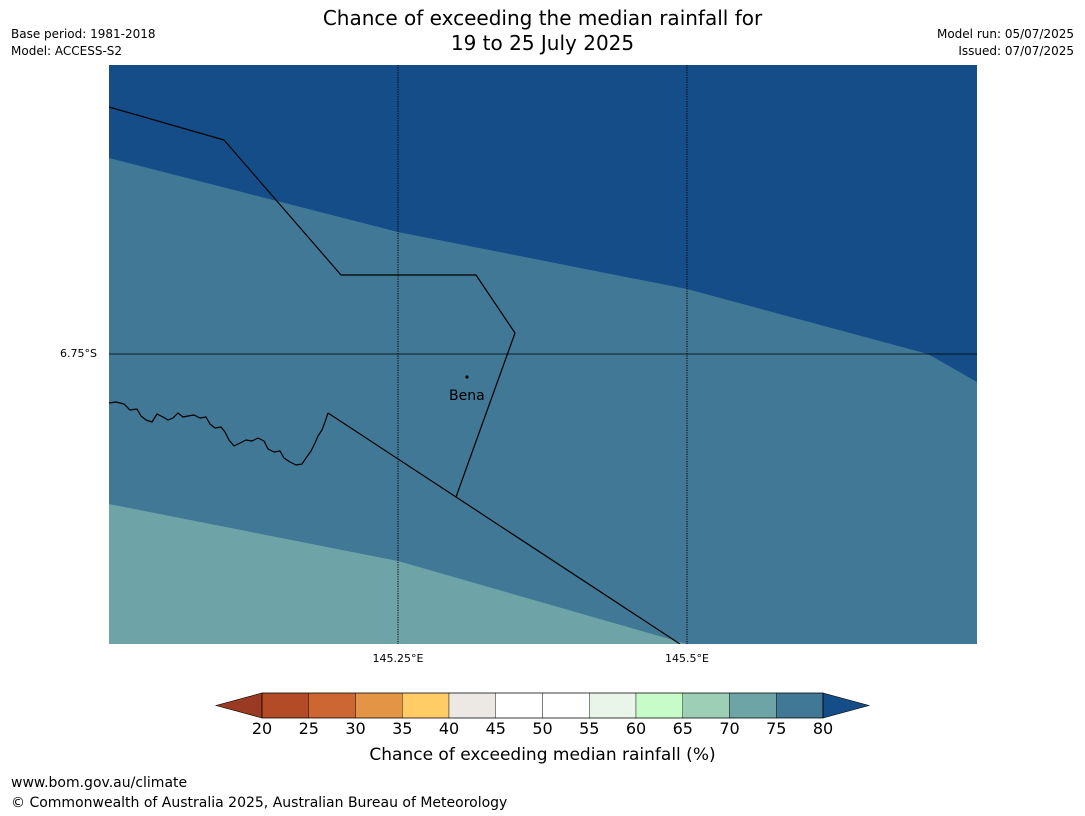 This screenshot has width=1085, height=816. I want to click on model-name: Model: ACCESS-S2, so click(67, 51).